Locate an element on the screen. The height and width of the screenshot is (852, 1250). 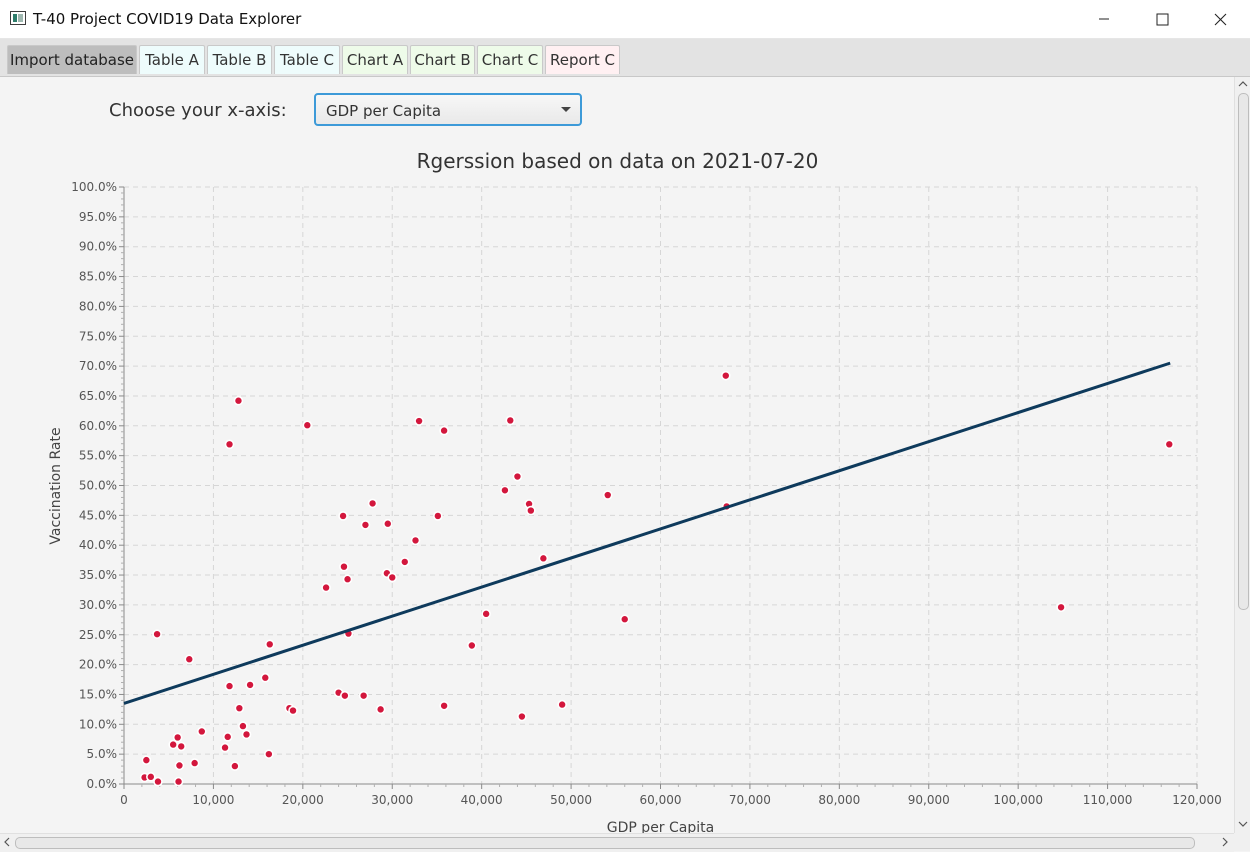
y-tick-label: 85.0% is located at coordinates (98, 277).